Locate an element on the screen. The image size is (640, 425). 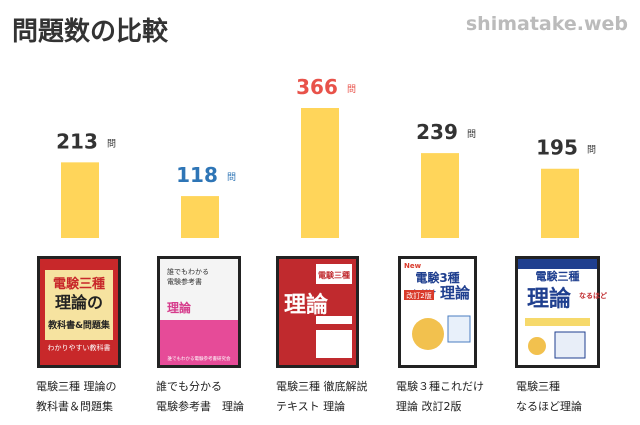
svg-text: 教科書&問題集 is located at coordinates (79, 325).